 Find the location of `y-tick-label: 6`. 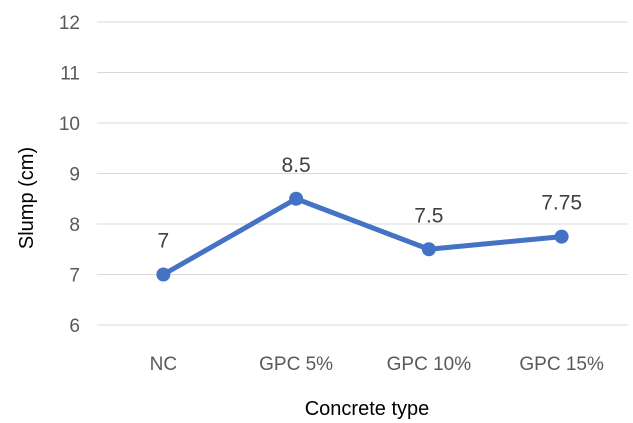

y-tick-label: 6 is located at coordinates (74, 326).